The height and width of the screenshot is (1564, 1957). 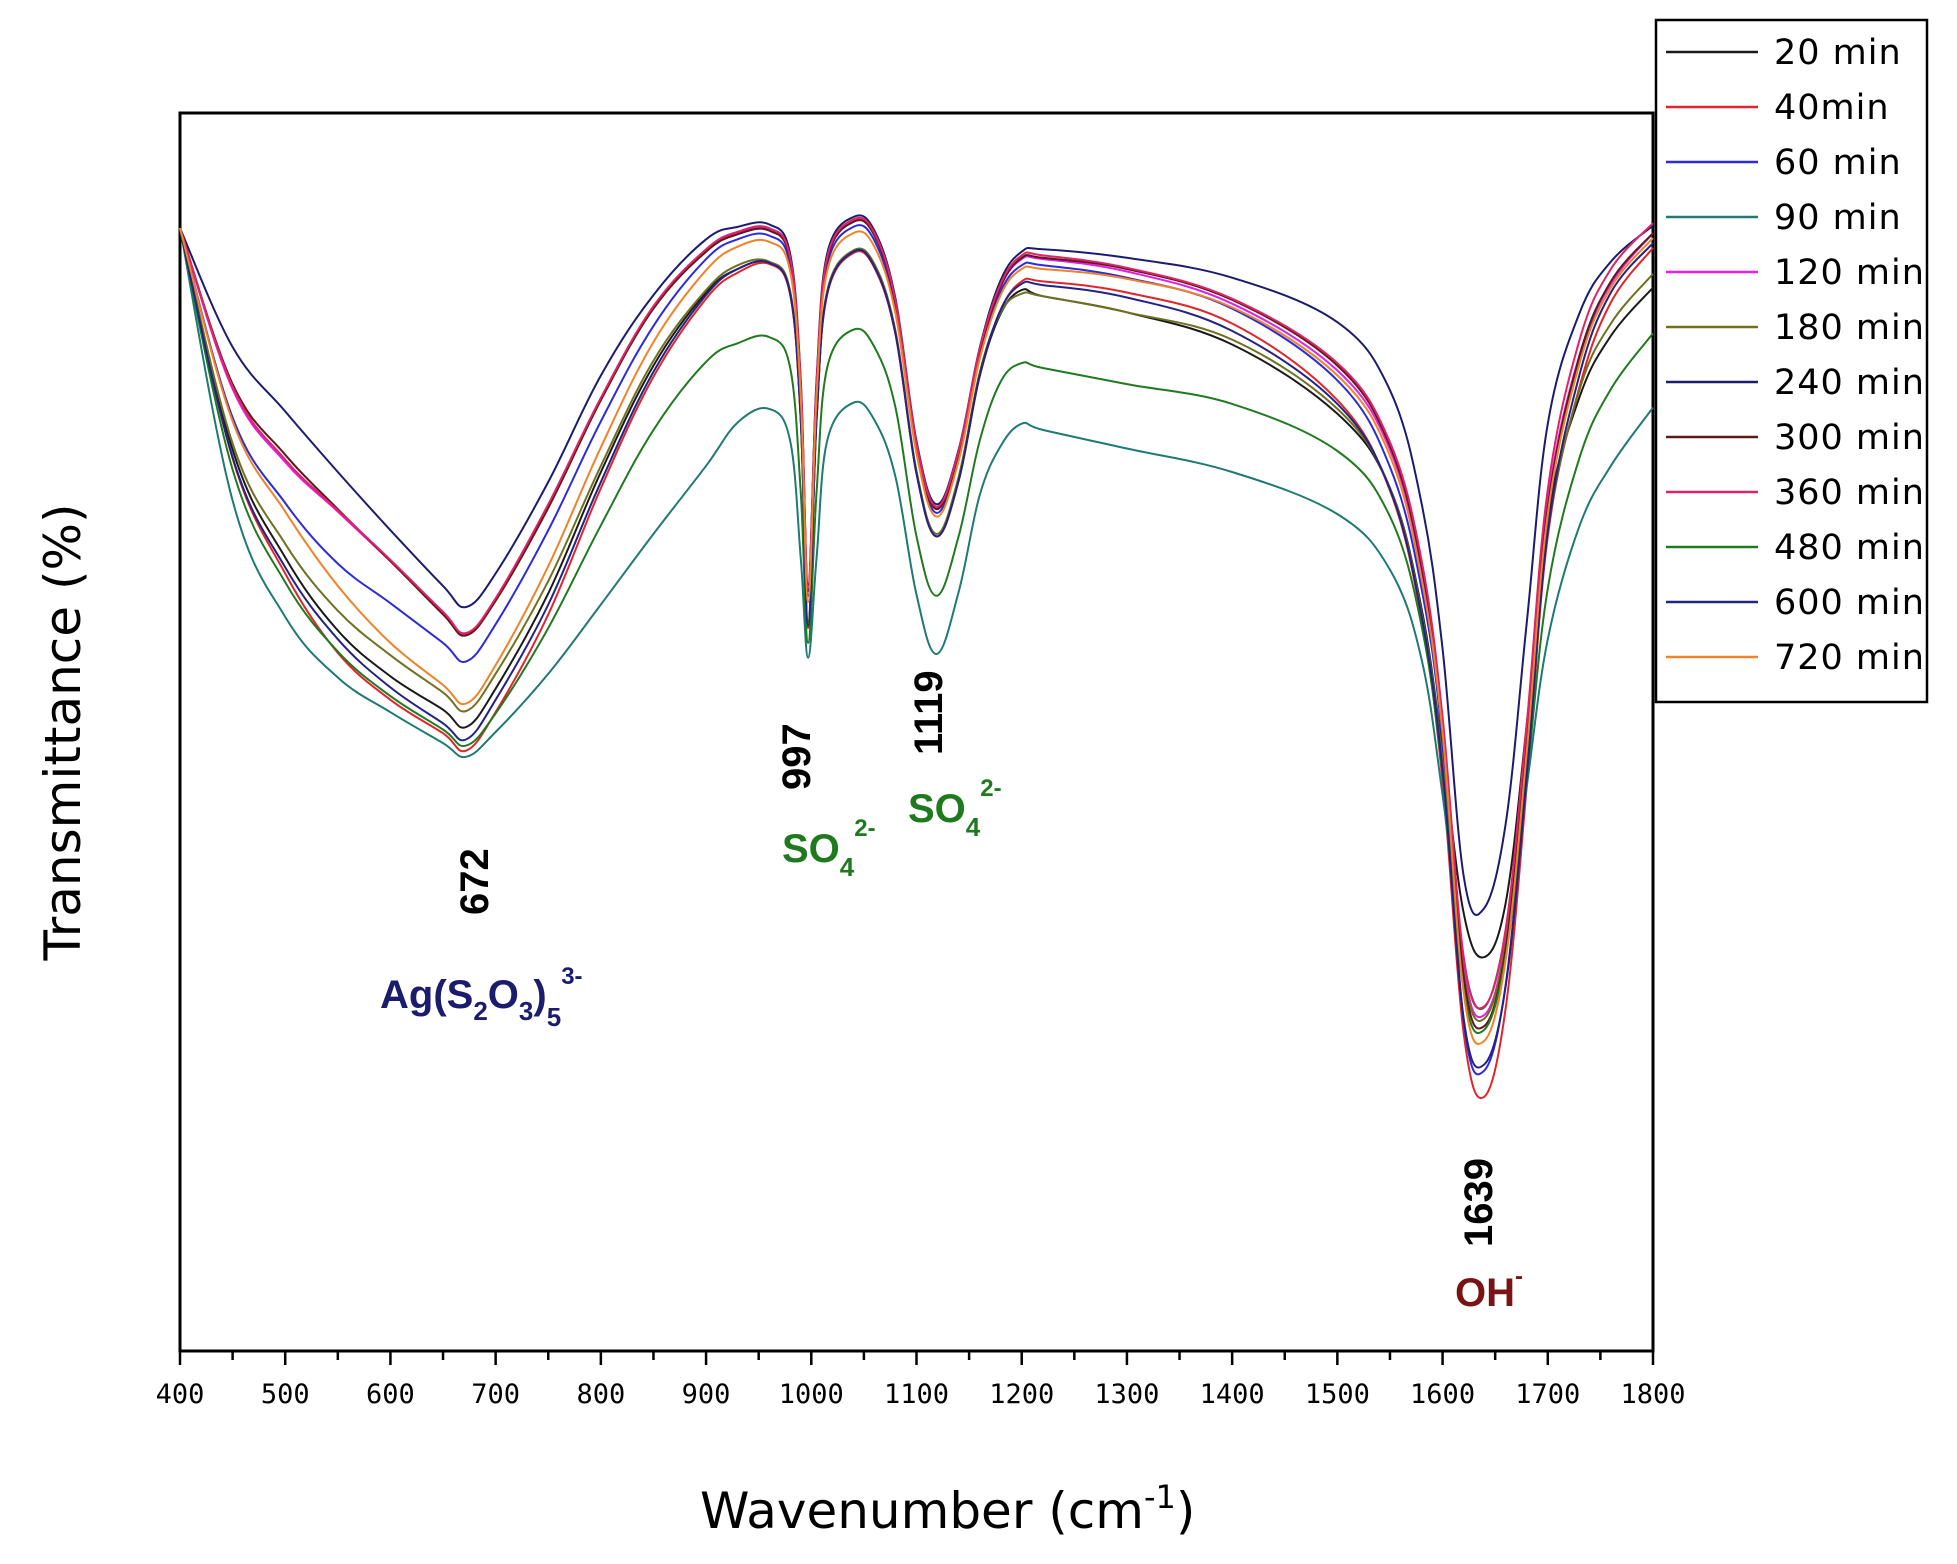 I want to click on x-tick-label: 1800, so click(x=1652, y=1394).